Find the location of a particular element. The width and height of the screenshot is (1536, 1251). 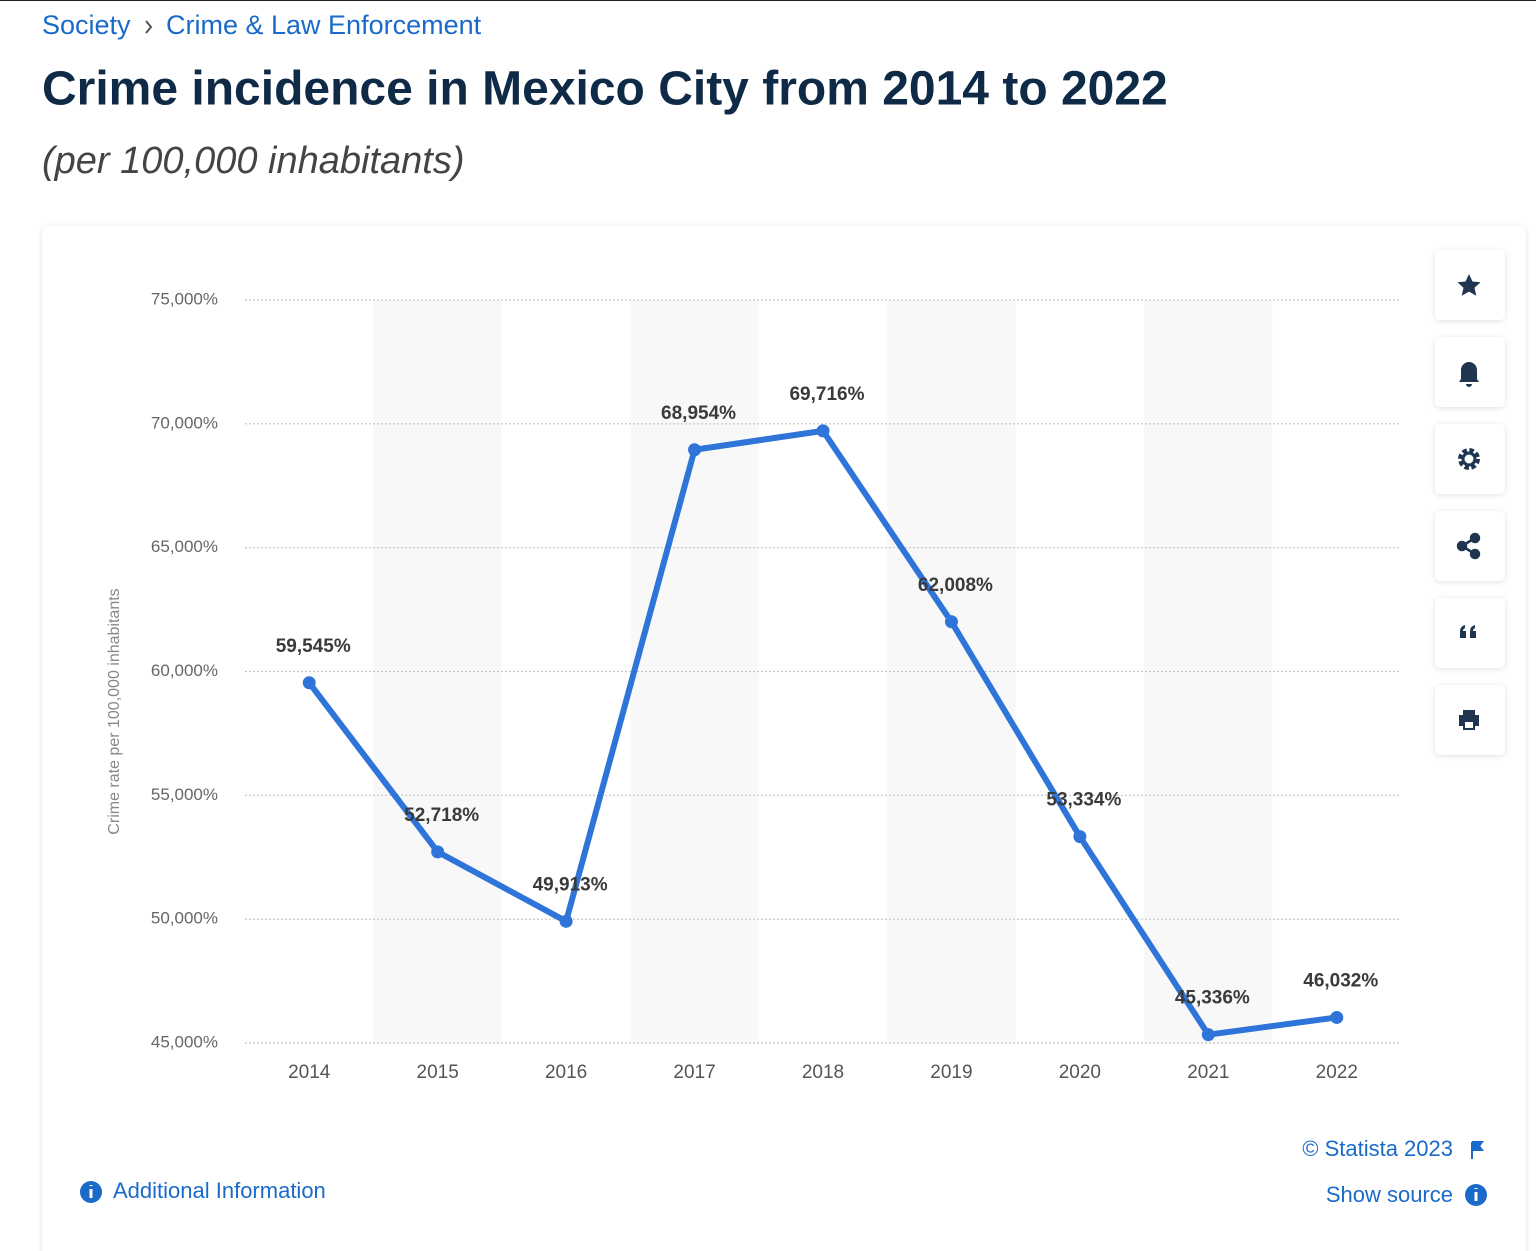

x-tick-label: 2021 is located at coordinates (1208, 1072).